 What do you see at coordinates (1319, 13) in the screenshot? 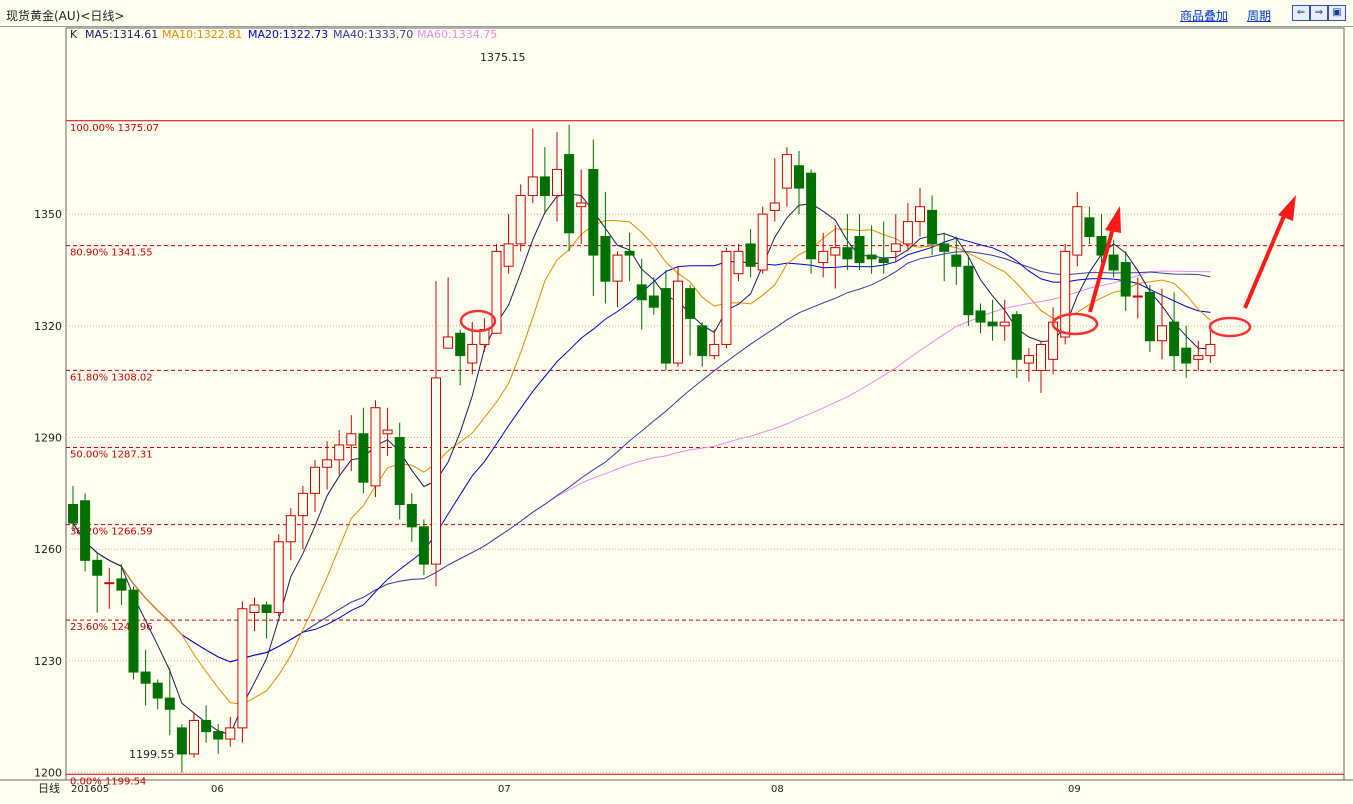
I see `forward-arrow-icon: ⇒` at bounding box center [1319, 13].